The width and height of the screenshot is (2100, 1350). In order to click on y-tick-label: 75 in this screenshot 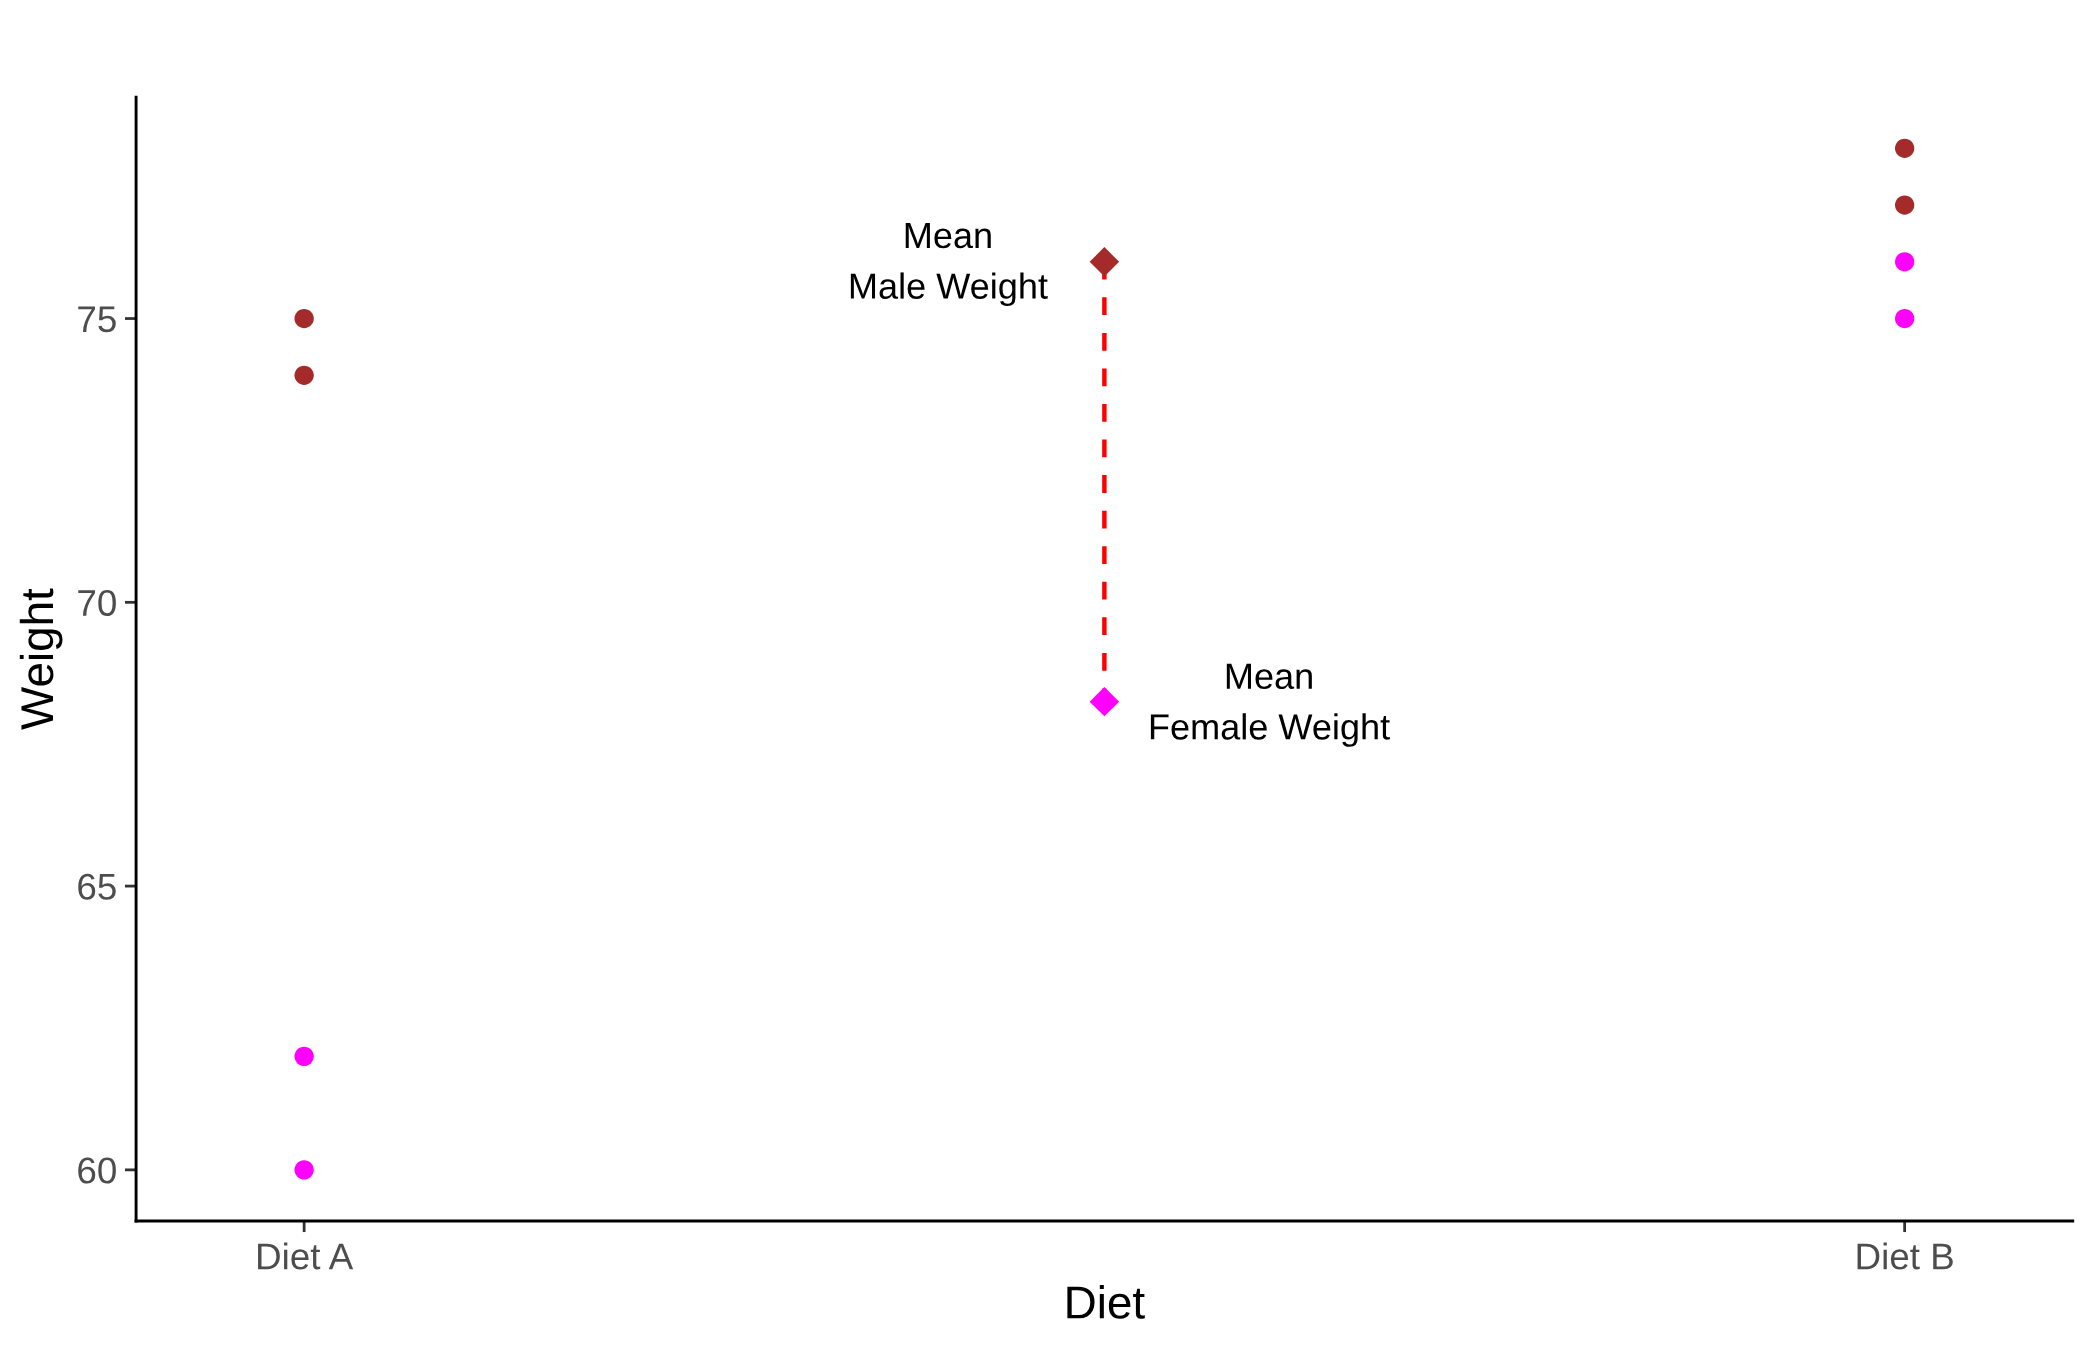, I will do `click(97, 319)`.